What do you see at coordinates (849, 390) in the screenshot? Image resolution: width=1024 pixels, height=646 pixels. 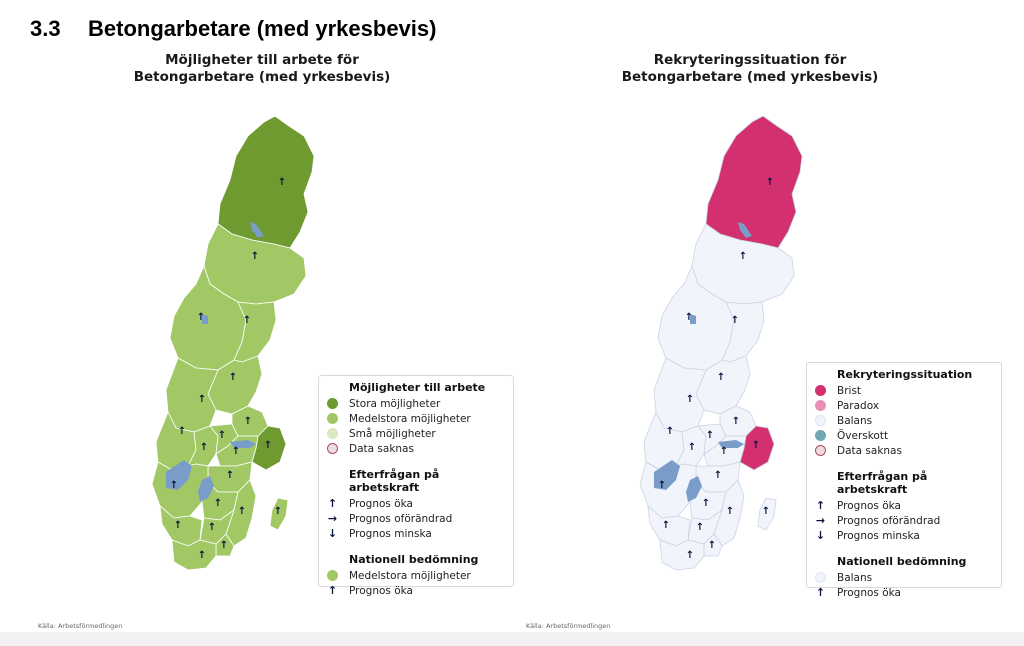 I see `legend-label: Brist` at bounding box center [849, 390].